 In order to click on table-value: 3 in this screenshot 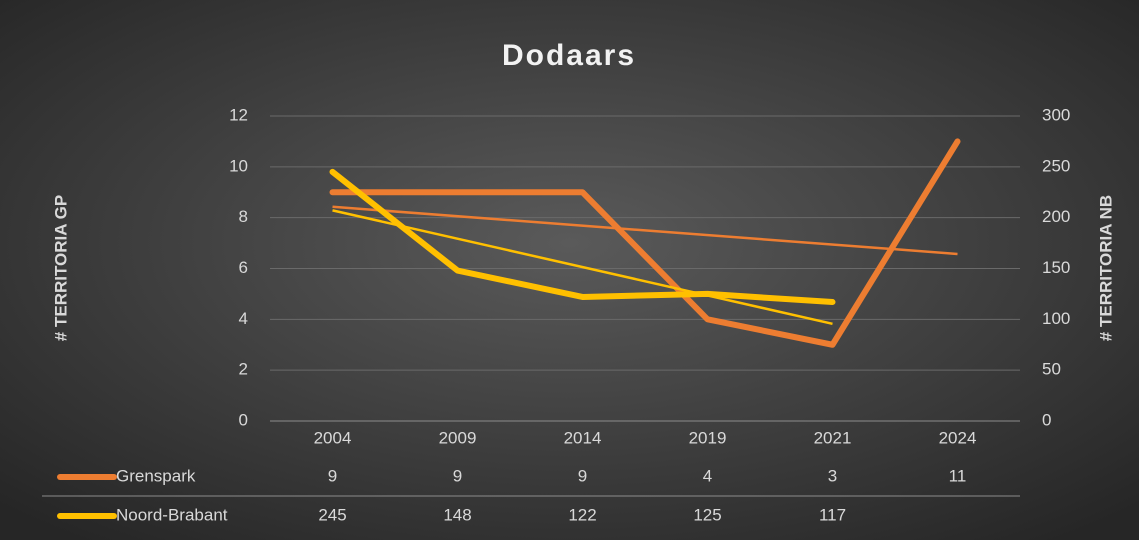, I will do `click(832, 475)`.